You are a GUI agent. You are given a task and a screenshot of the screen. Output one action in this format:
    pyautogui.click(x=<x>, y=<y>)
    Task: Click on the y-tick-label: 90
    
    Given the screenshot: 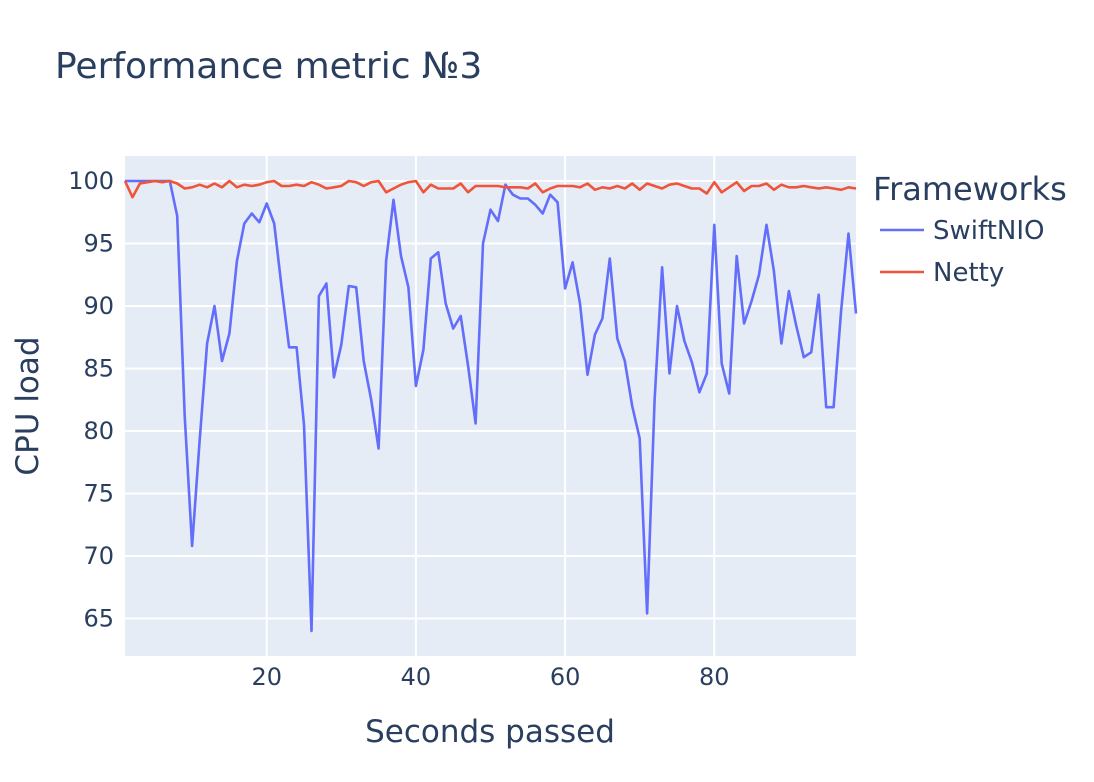 What is the action you would take?
    pyautogui.click(x=98, y=306)
    